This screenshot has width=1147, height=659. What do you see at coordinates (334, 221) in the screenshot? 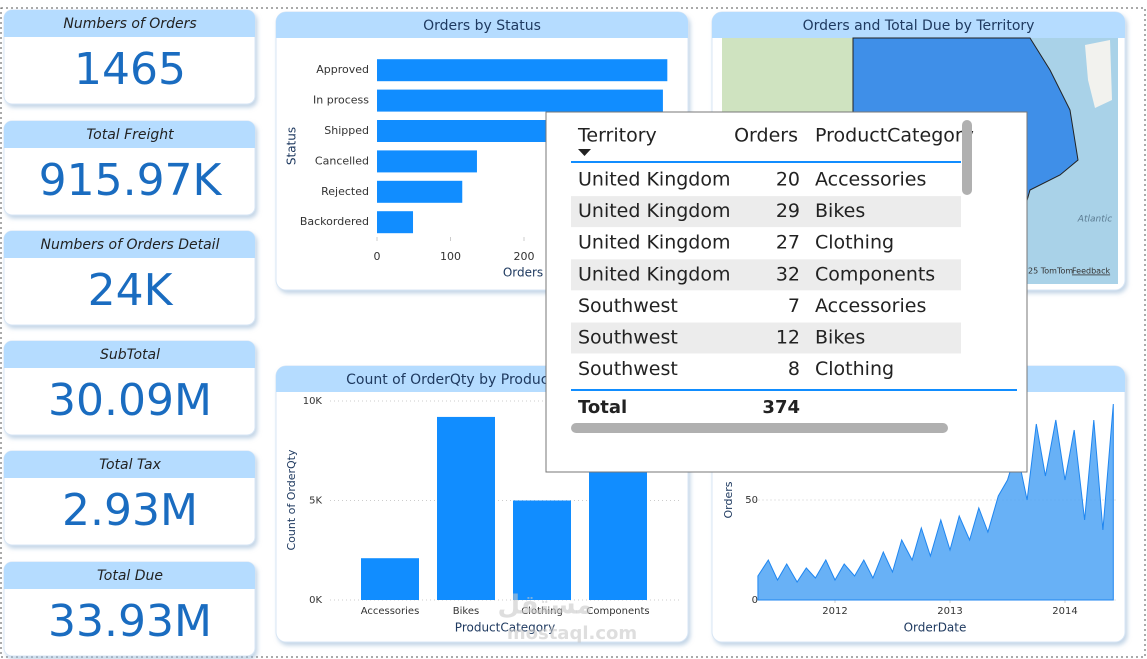
I see `y-tick-label: Backordered` at bounding box center [334, 221].